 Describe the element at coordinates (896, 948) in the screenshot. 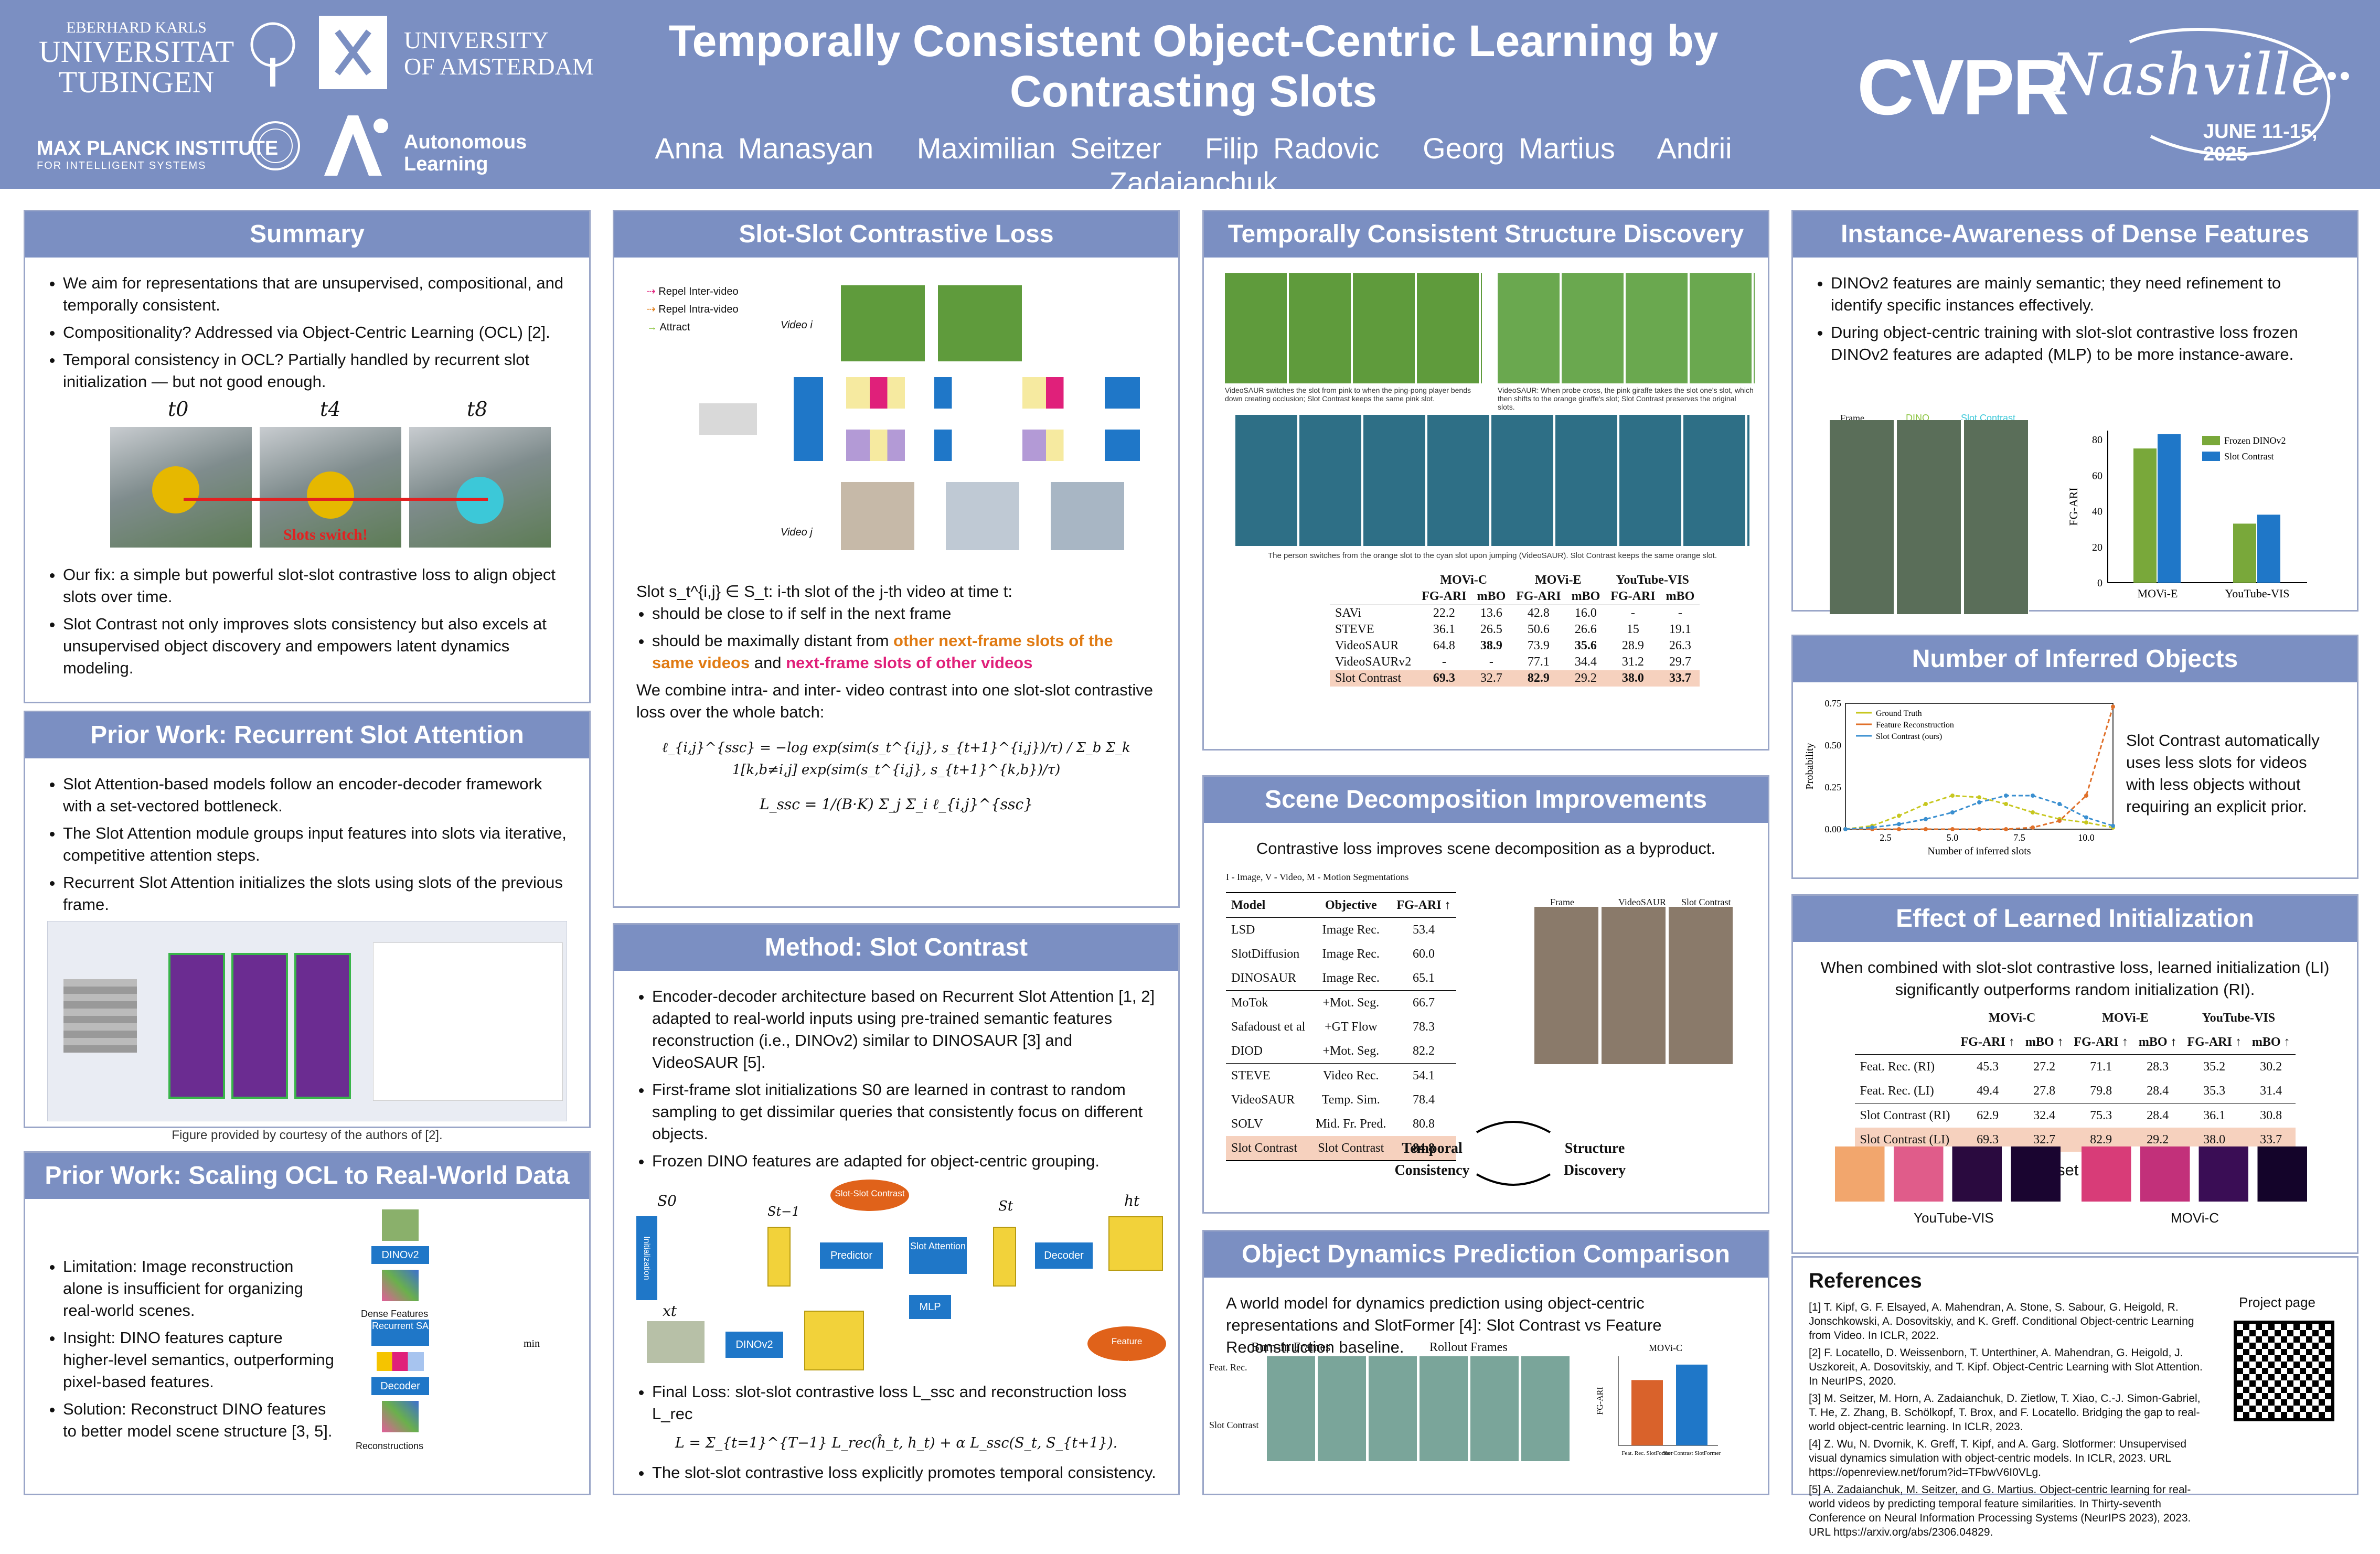

I see `panel-title: Method: Slot Contrast` at that location.